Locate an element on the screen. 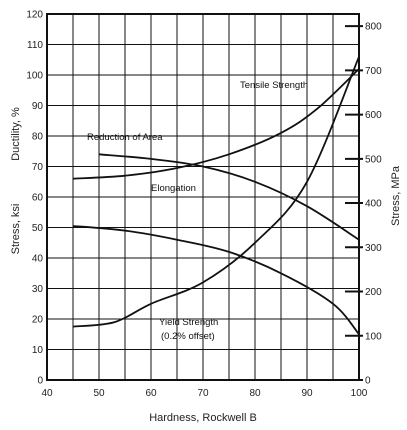  y-tick-label: 90 is located at coordinates (38, 106).